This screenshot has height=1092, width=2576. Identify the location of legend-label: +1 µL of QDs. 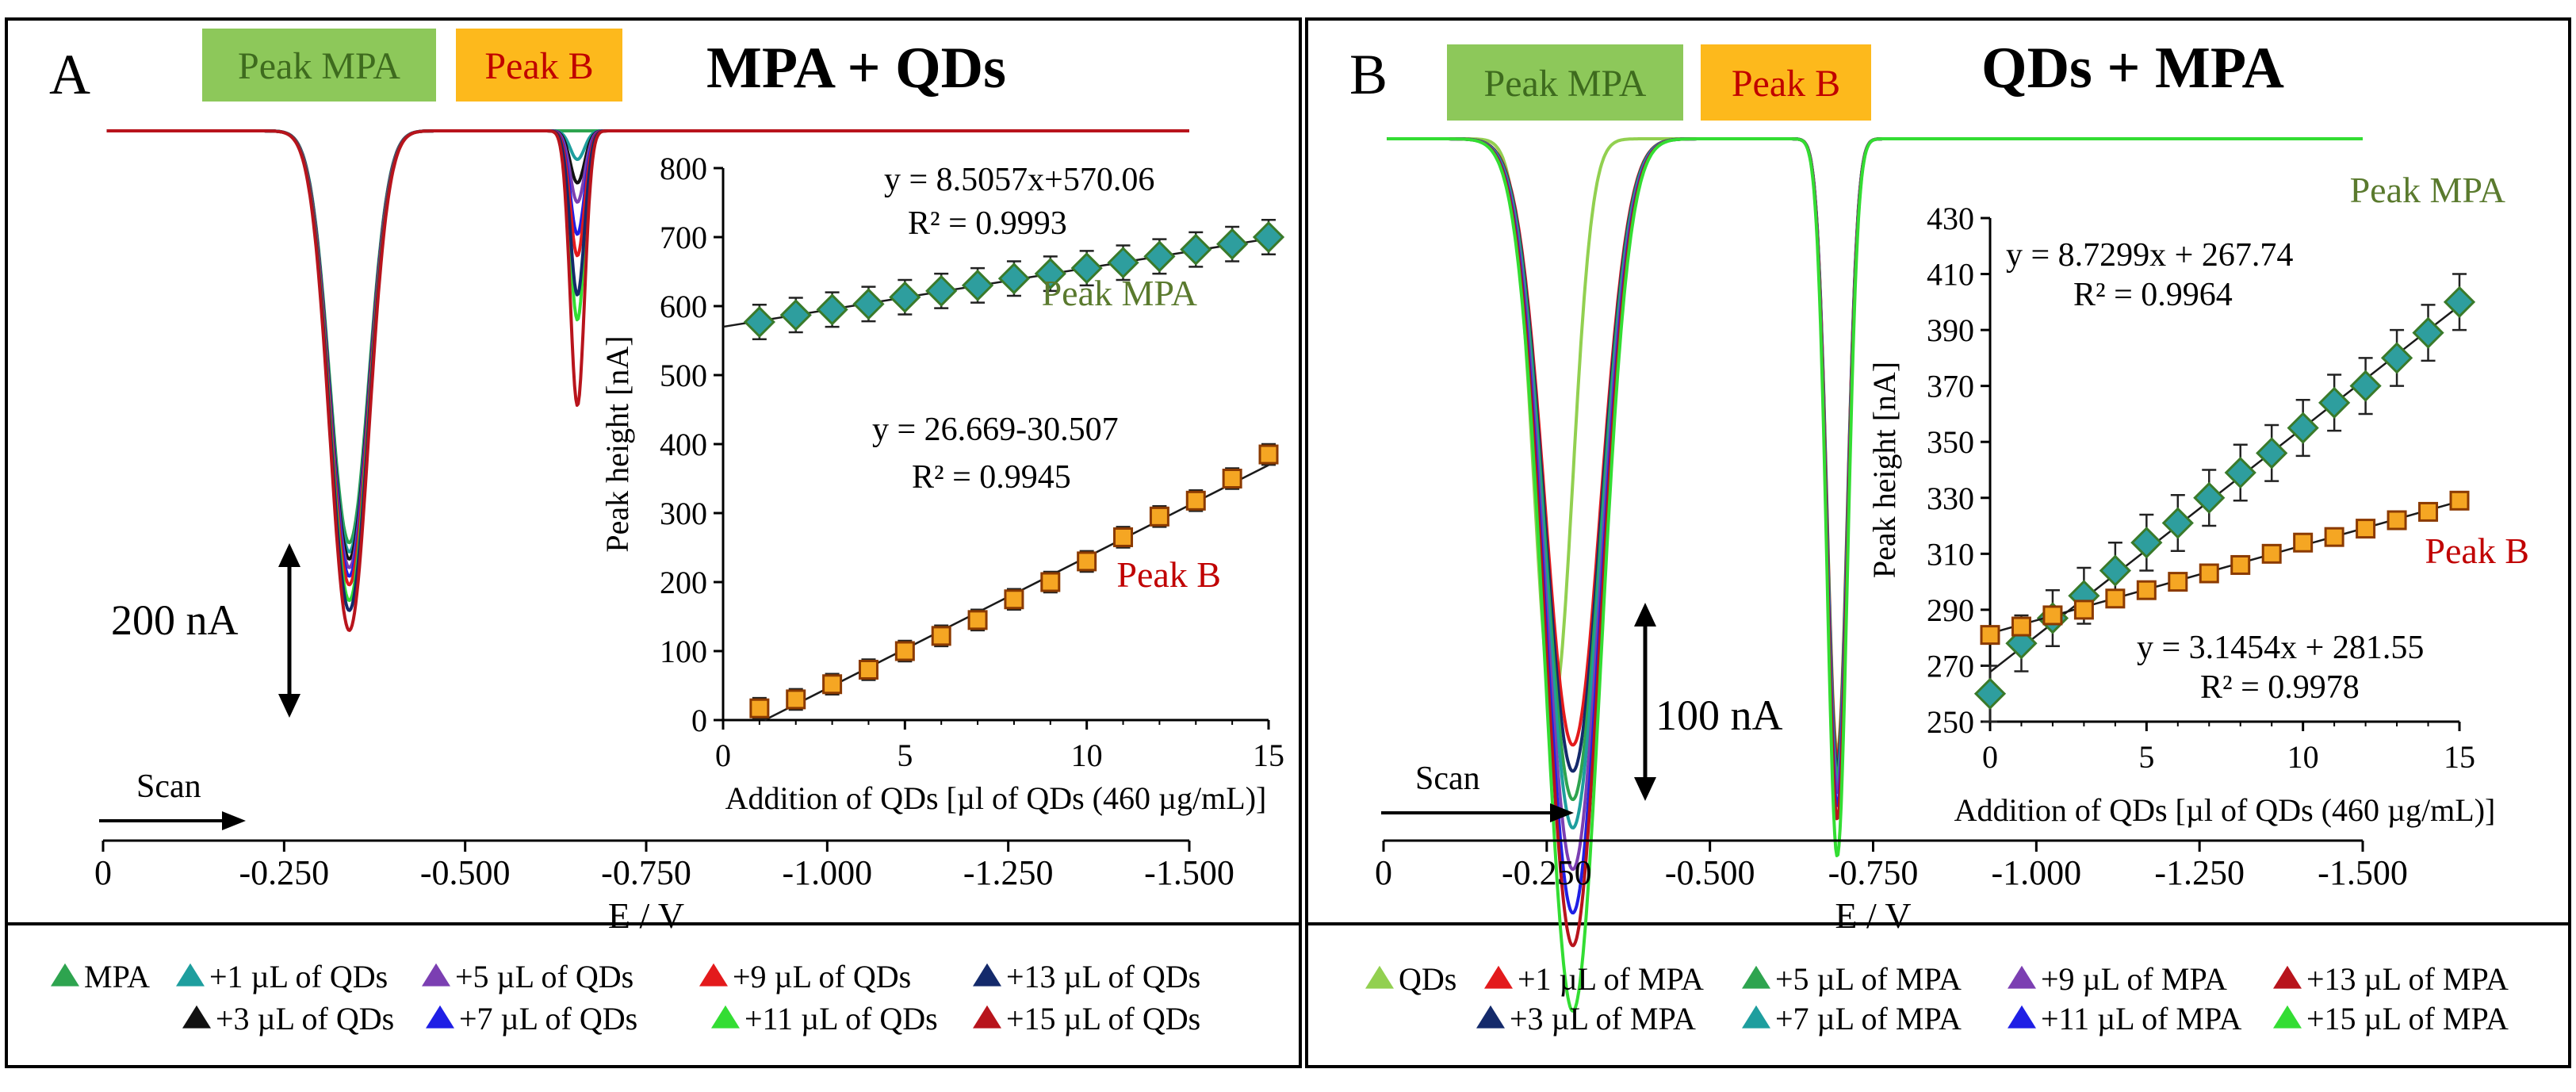
(298, 976).